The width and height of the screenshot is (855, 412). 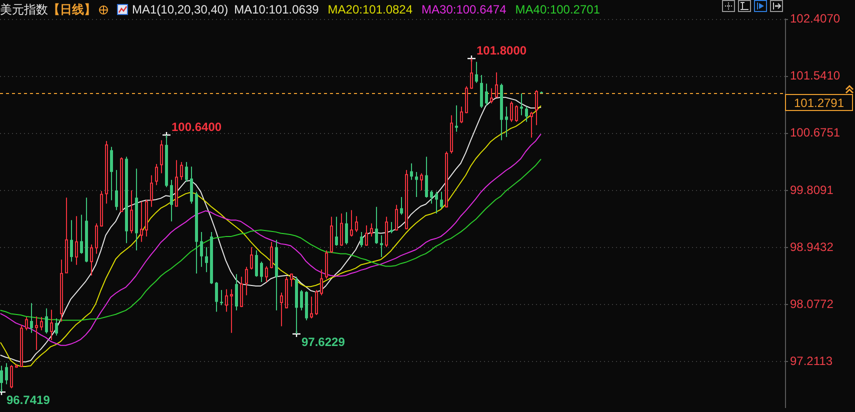 What do you see at coordinates (501, 51) in the screenshot?
I see `annotation: 101.8000` at bounding box center [501, 51].